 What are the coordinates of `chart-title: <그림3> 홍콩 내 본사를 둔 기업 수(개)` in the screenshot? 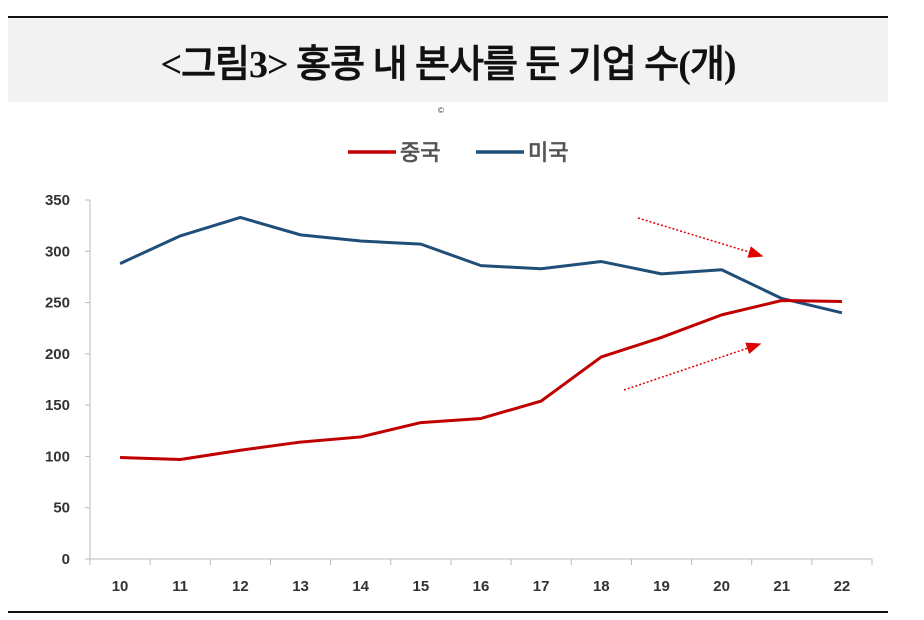 It's located at (448, 64).